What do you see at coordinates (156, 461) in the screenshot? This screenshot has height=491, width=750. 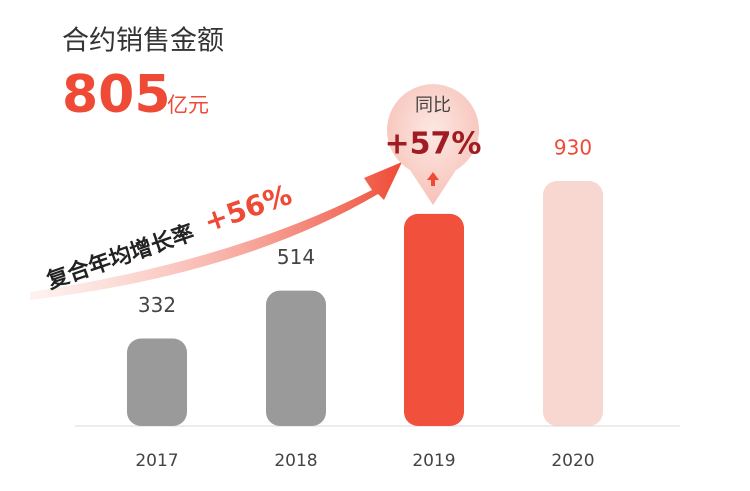 I see `x-tick-label: 2017` at bounding box center [156, 461].